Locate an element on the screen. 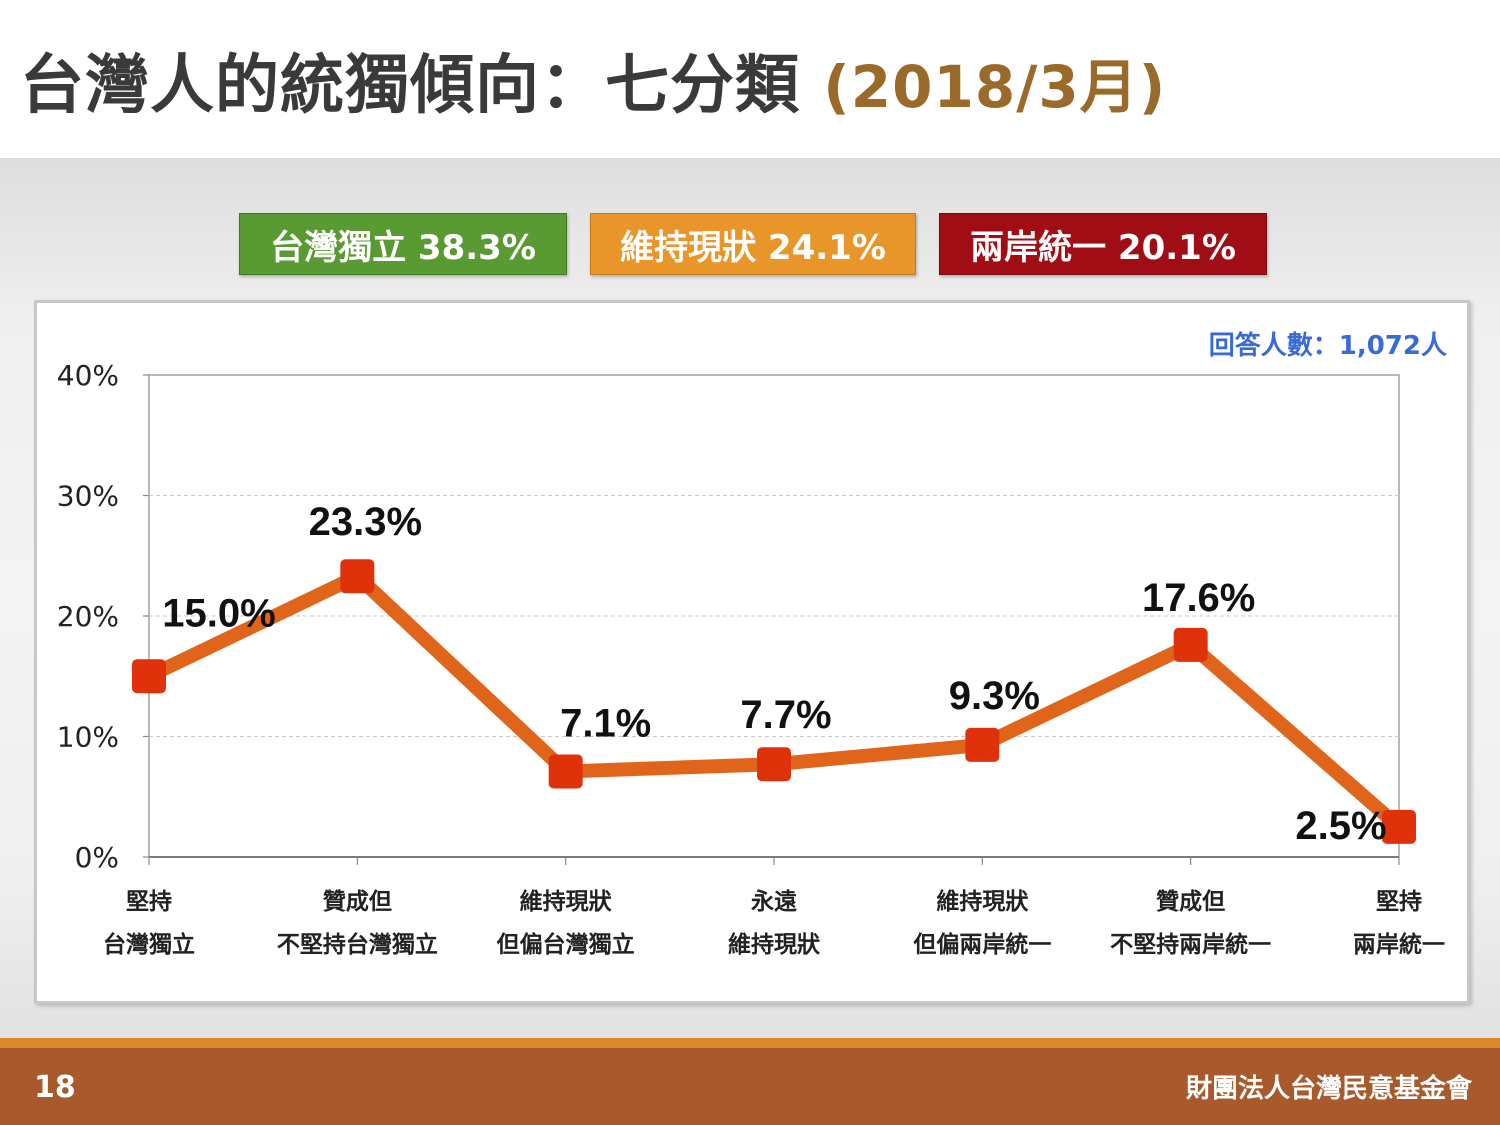 The height and width of the screenshot is (1125, 1500). title-date: (2018/3月) is located at coordinates (995, 87).